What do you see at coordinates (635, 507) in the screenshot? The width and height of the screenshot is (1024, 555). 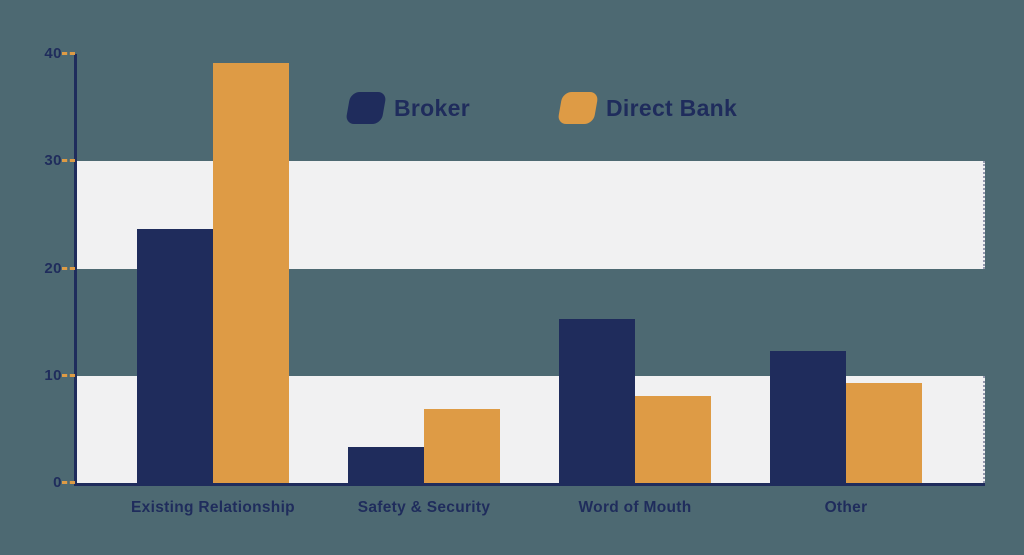 I see `category-label-word-of-mouth: Word of Mouth` at bounding box center [635, 507].